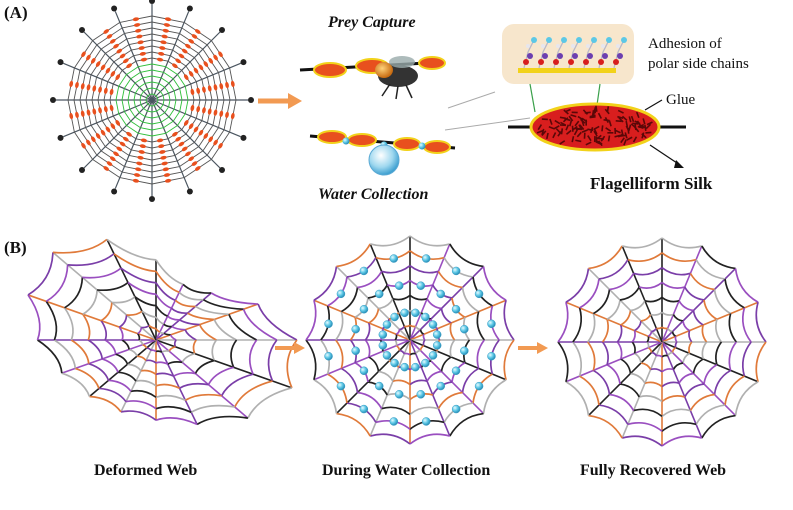  Describe the element at coordinates (372, 67) in the screenshot. I see `prey-capture-thread` at that location.